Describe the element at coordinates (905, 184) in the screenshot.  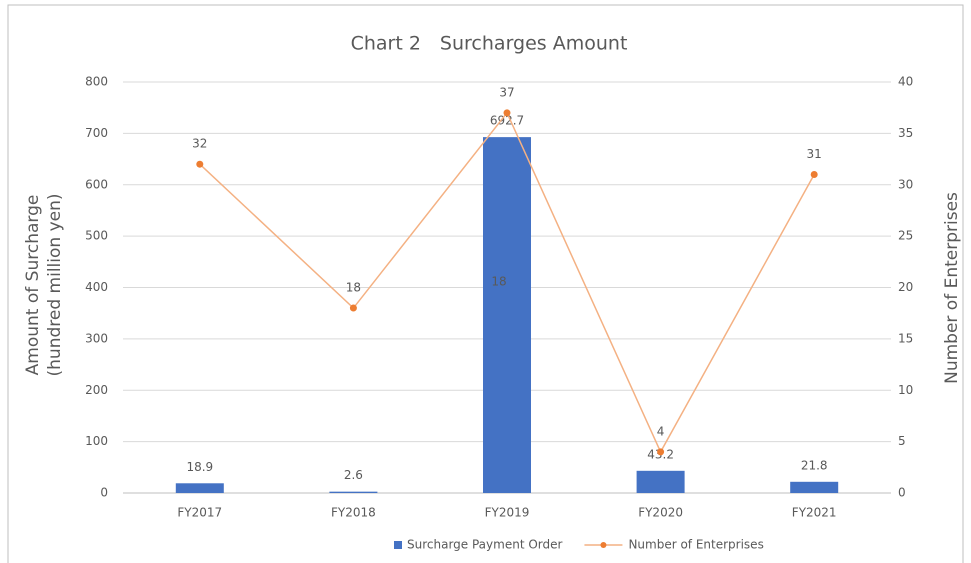
I see `y2-tick-label: 30` at that location.